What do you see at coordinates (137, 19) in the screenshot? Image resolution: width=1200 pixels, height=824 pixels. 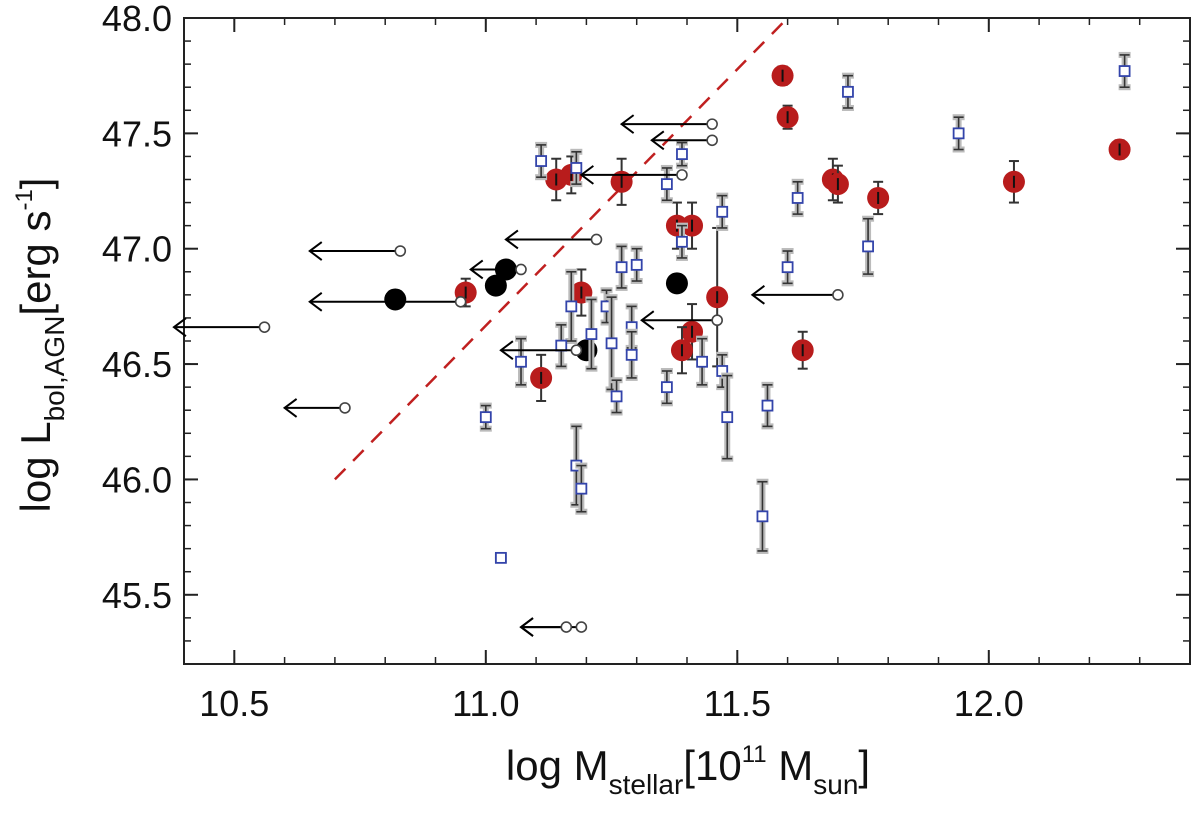 I see `y-tick-label: 48.0` at bounding box center [137, 19].